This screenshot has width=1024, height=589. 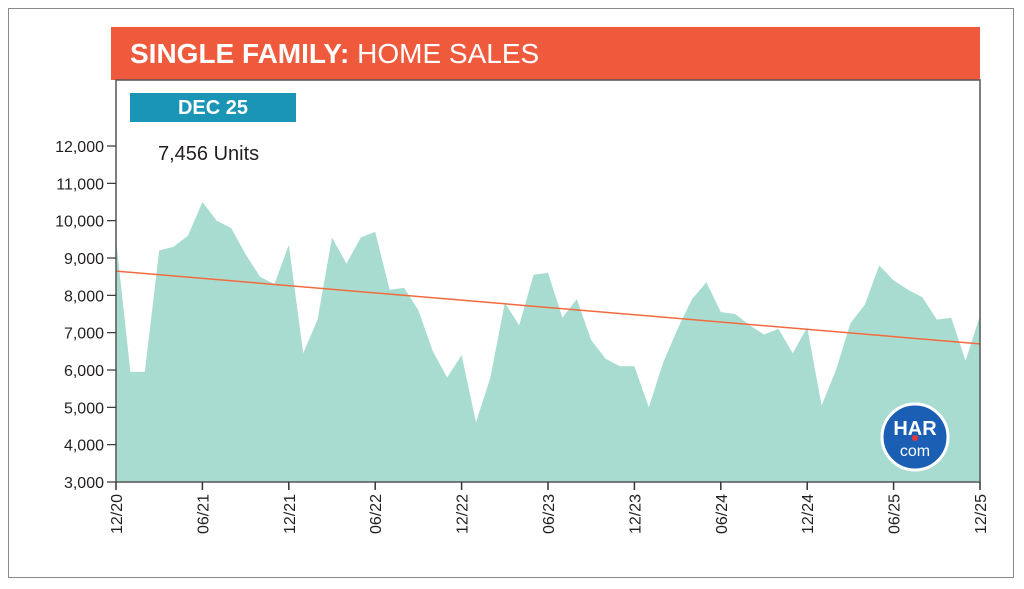 I want to click on badge, so click(x=213, y=107).